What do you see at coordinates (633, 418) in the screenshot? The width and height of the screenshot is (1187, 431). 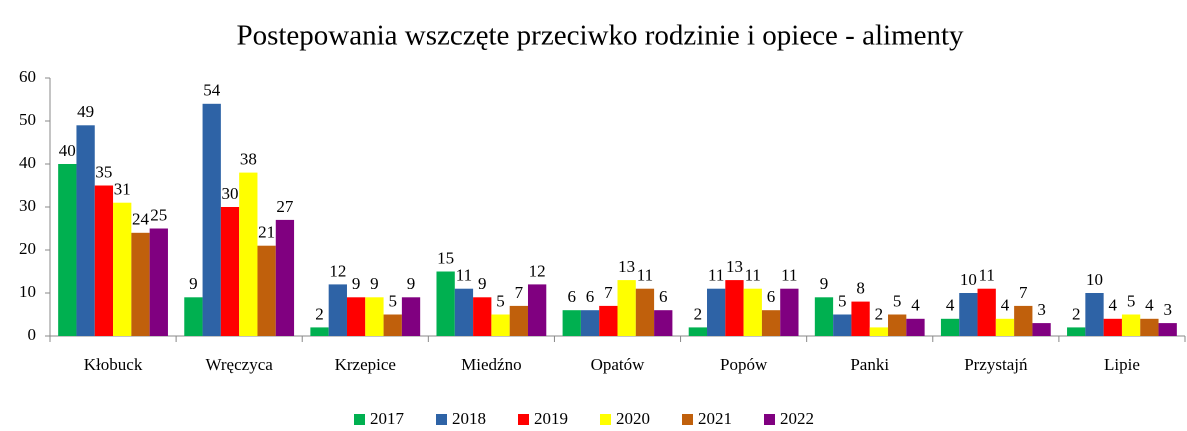 I see `legend-label: 2020` at bounding box center [633, 418].